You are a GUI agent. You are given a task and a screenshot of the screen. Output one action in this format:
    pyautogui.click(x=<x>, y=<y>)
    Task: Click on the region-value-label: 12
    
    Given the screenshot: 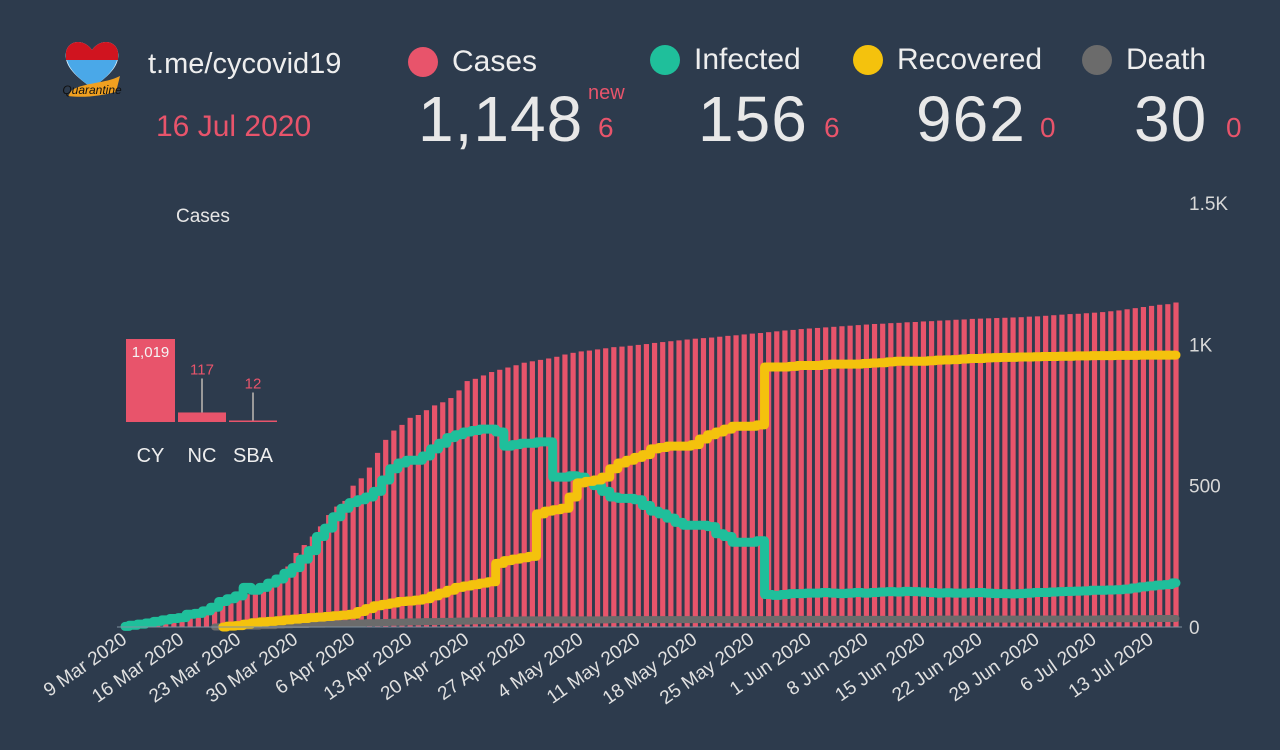 What is the action you would take?
    pyautogui.click(x=253, y=384)
    